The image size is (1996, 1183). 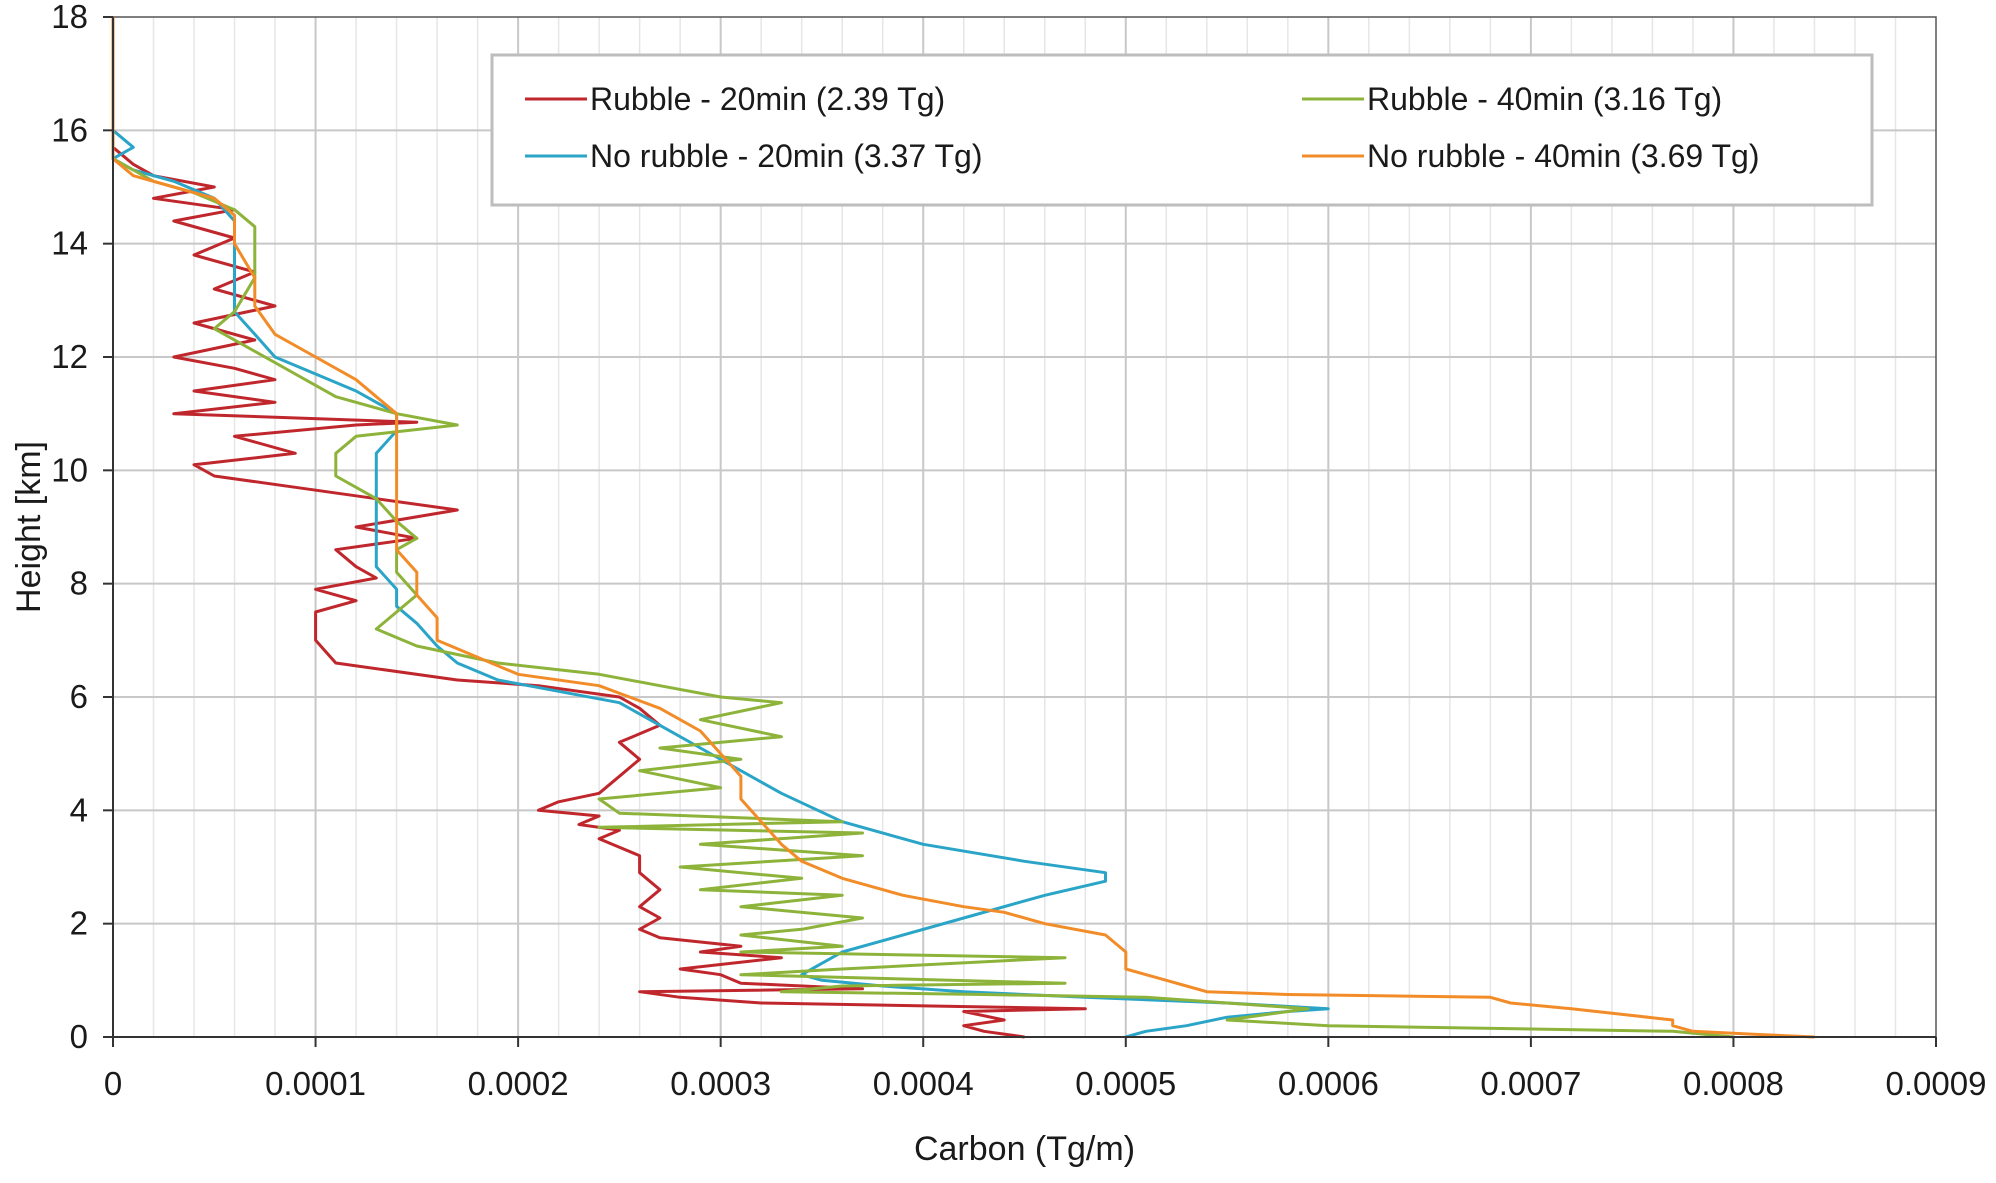 What do you see at coordinates (1530, 1083) in the screenshot?
I see `x-tick-label: 0.0007` at bounding box center [1530, 1083].